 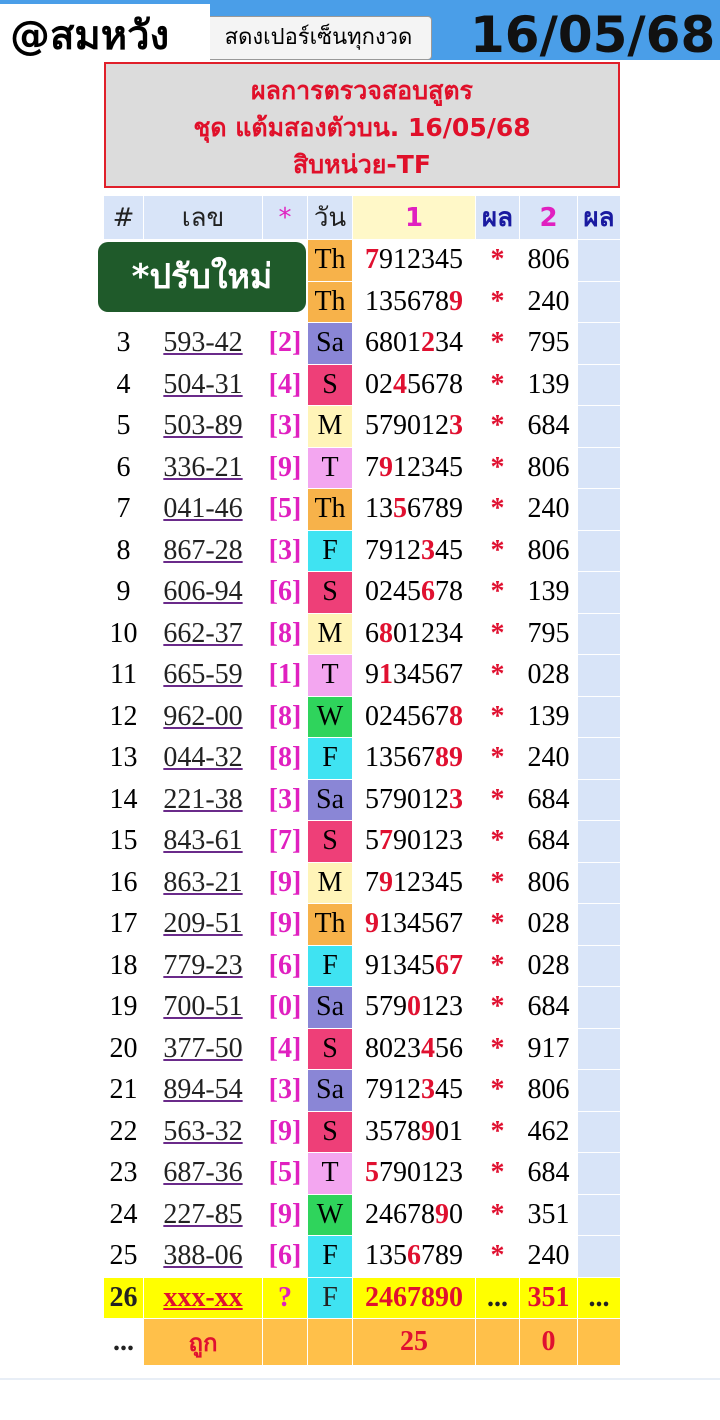 I want to click on number: 209-51, so click(x=203, y=924).